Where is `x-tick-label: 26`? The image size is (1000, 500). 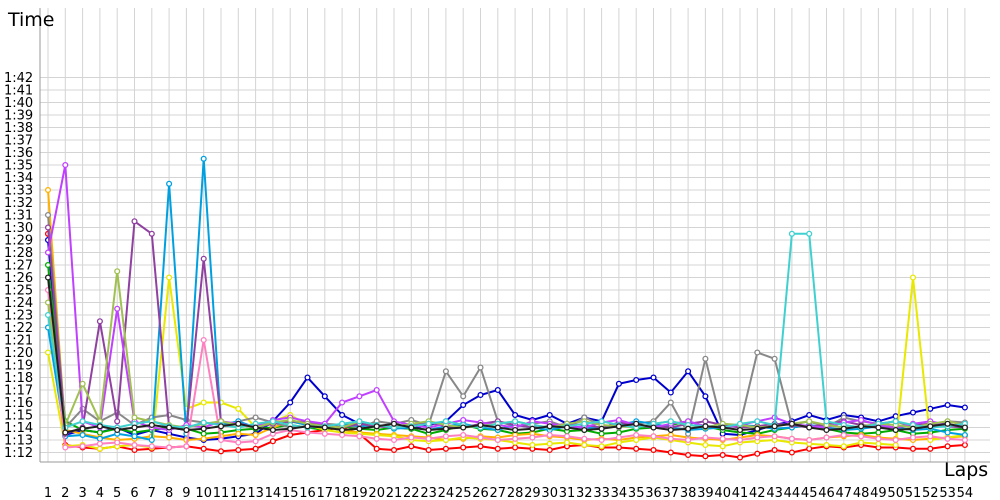 x-tick-label: 26 is located at coordinates (480, 493).